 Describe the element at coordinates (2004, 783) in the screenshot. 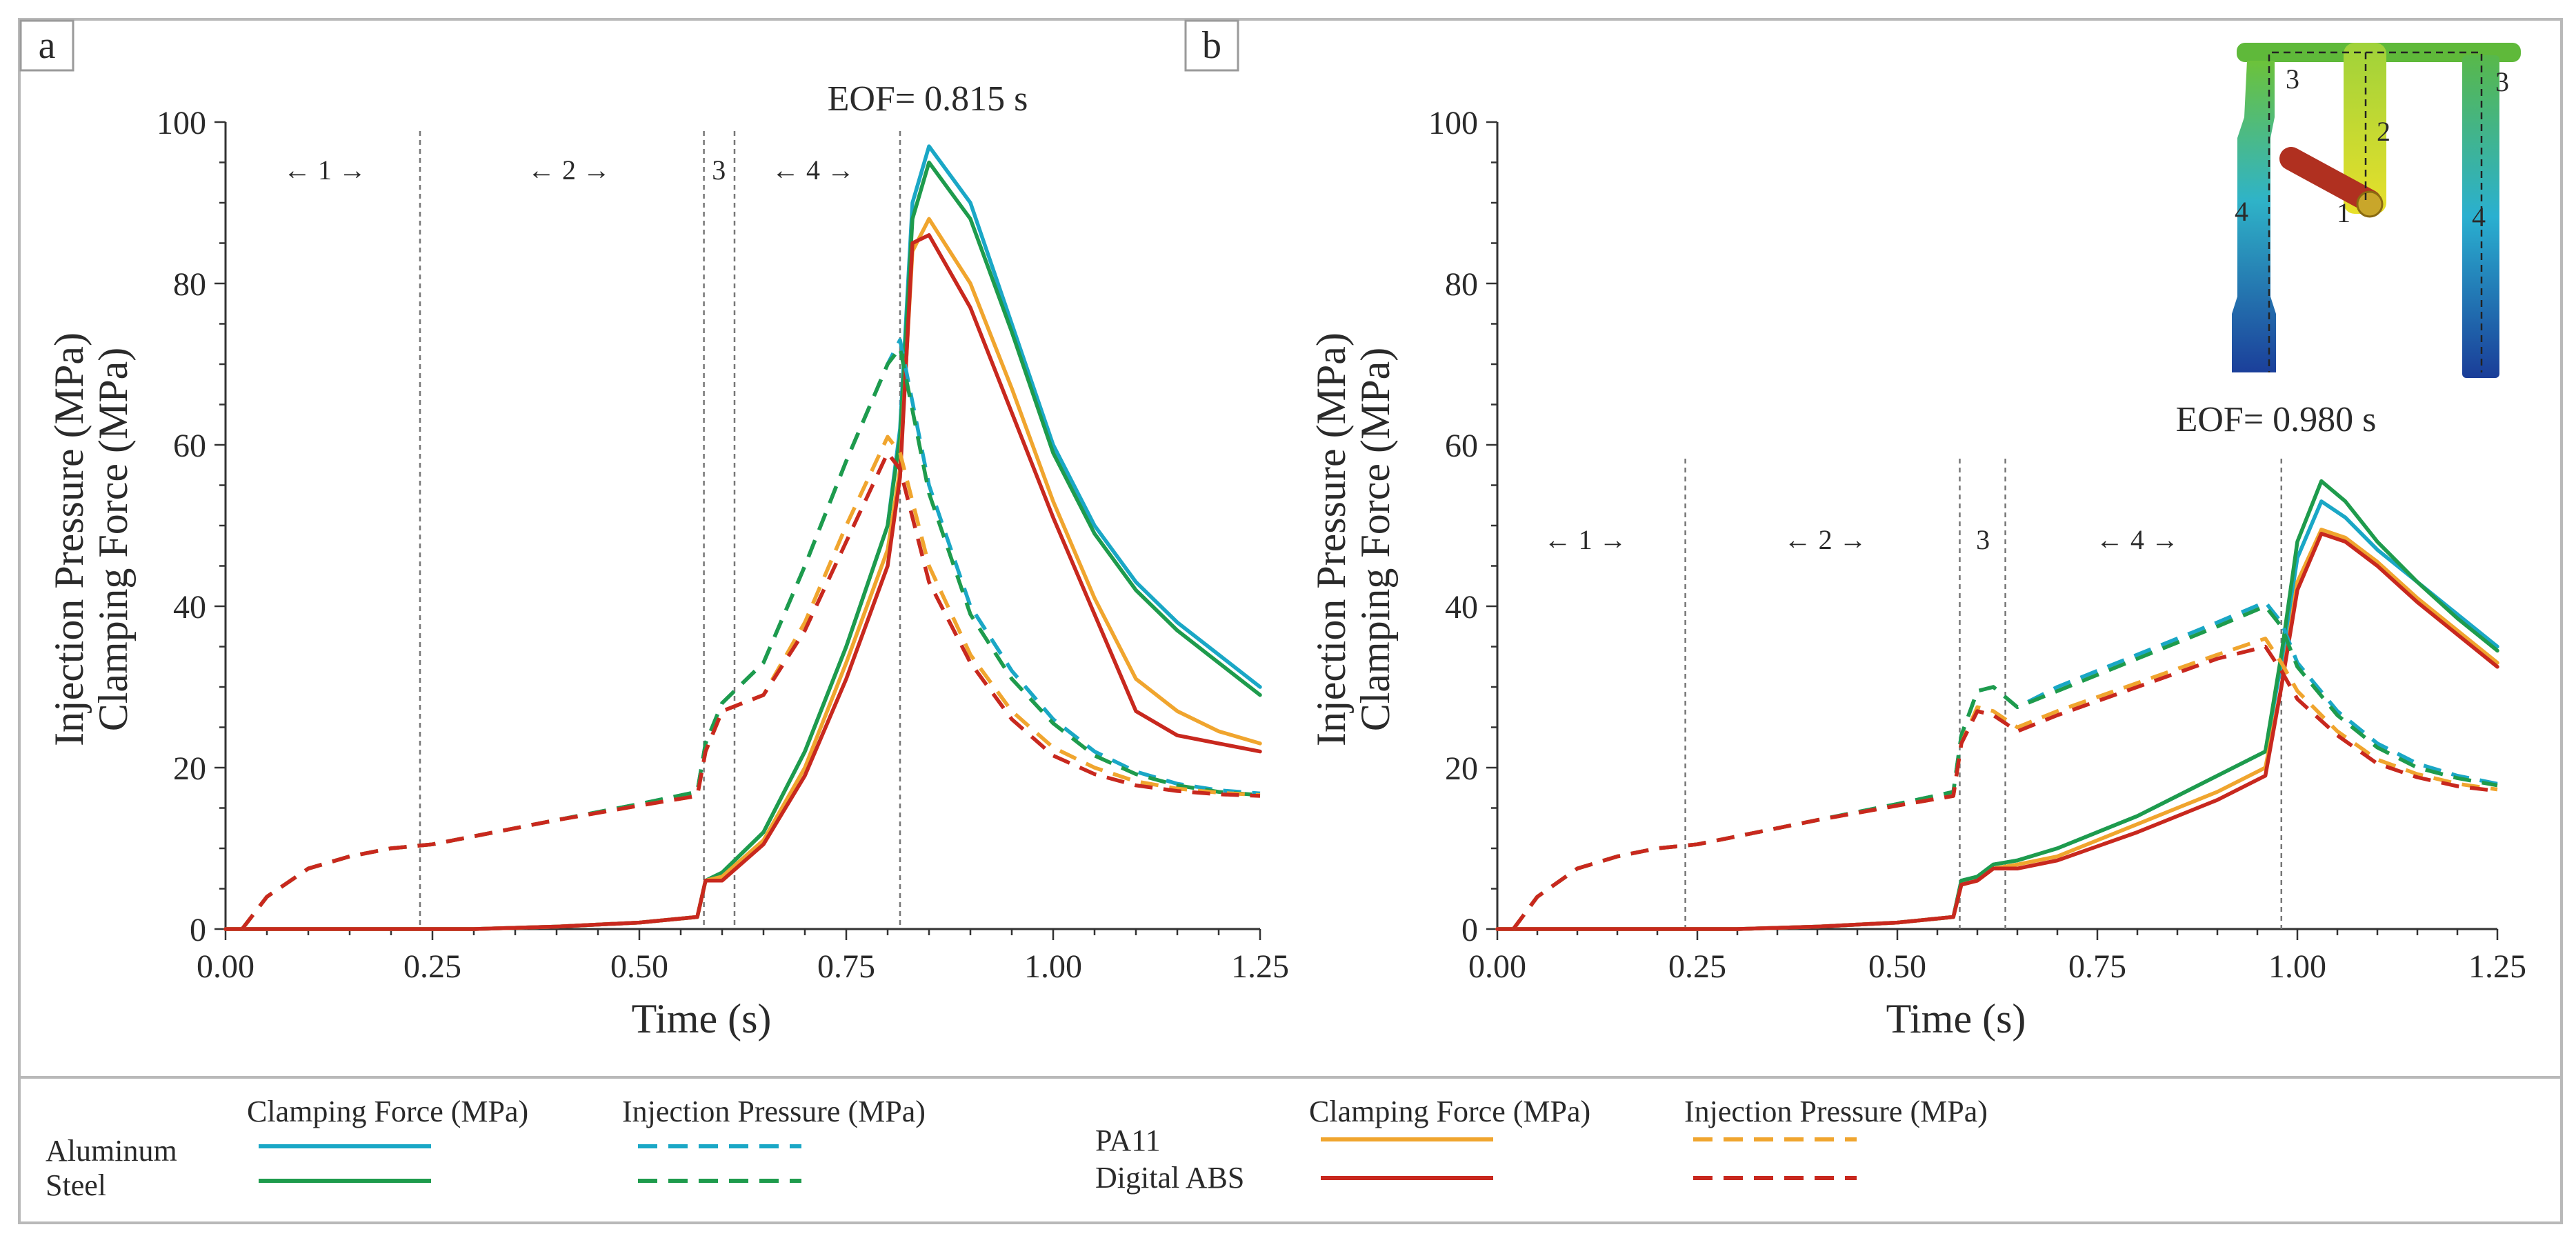

I see `panel-b-series-pa11-injection-pressure-mpa` at that location.